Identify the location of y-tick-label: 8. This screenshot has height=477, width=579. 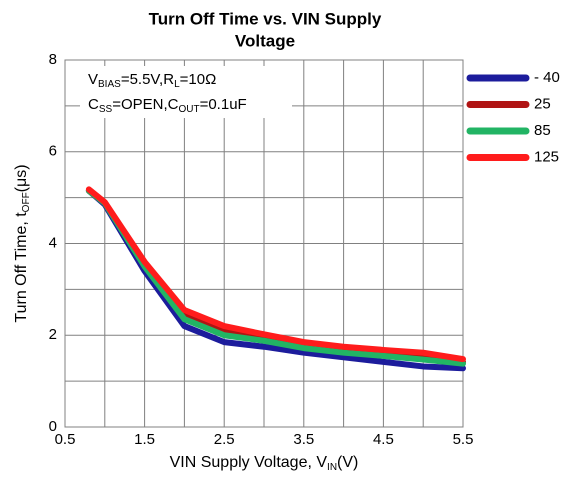
(53, 59).